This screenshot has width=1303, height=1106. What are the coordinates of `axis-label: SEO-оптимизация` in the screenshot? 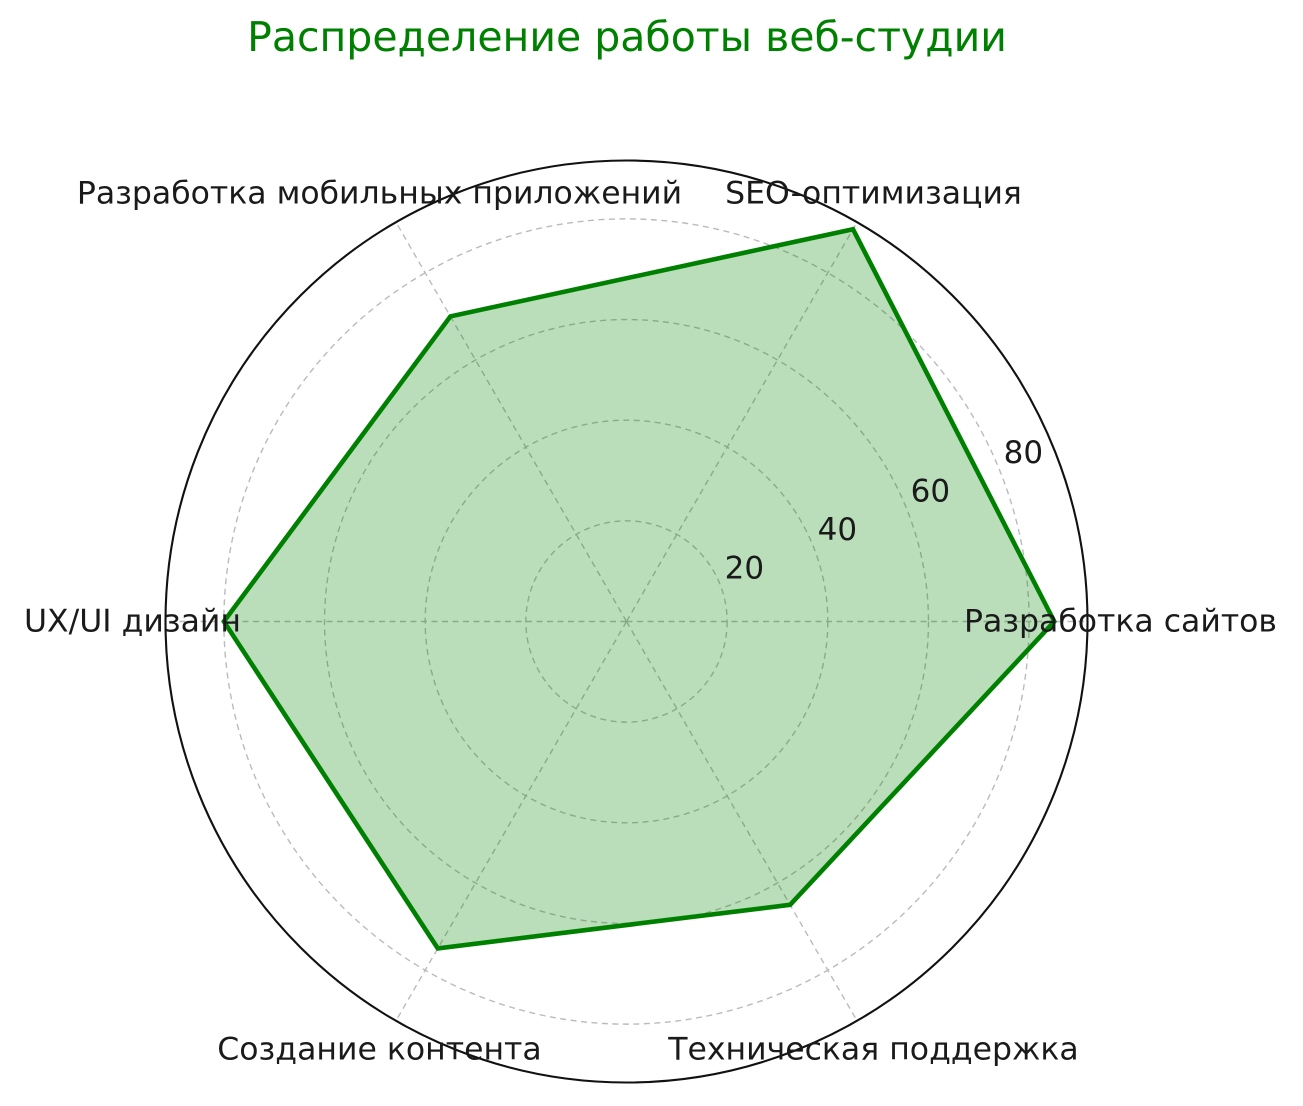 It's located at (873, 194).